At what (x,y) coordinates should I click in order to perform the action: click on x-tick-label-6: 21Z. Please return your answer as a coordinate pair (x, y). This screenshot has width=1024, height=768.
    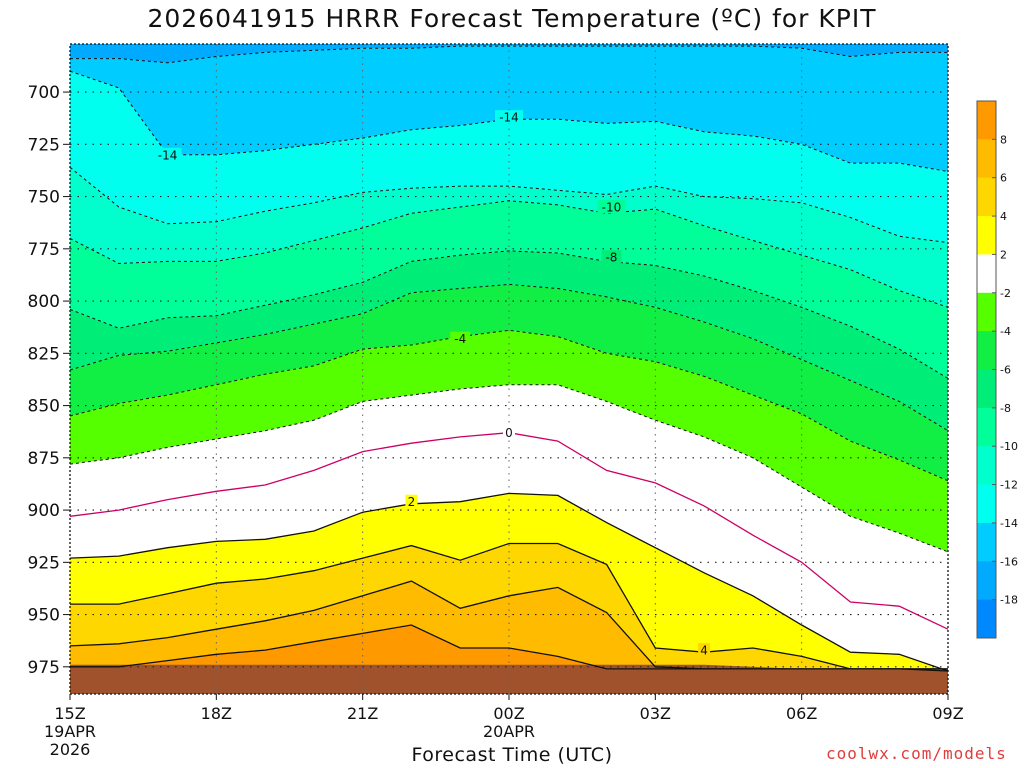
    Looking at the image, I should click on (362, 713).